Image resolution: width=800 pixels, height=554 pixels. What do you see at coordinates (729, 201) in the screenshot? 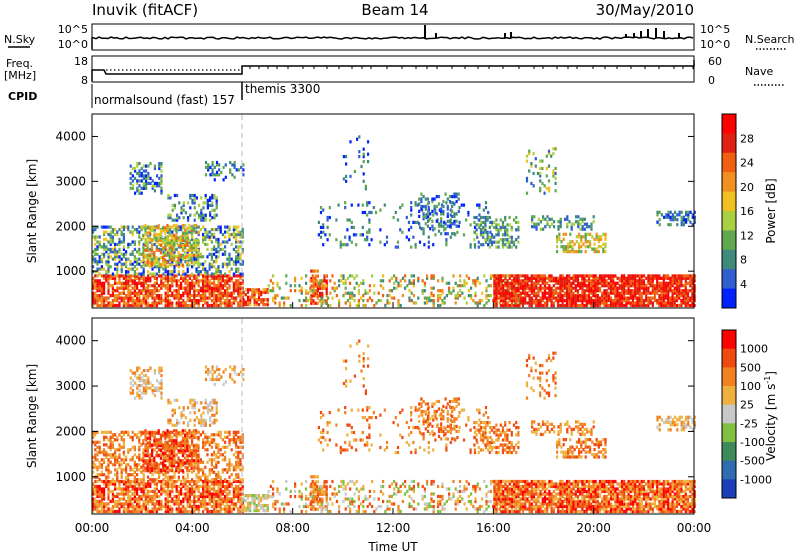
I see `colorbar-swatch` at bounding box center [729, 201].